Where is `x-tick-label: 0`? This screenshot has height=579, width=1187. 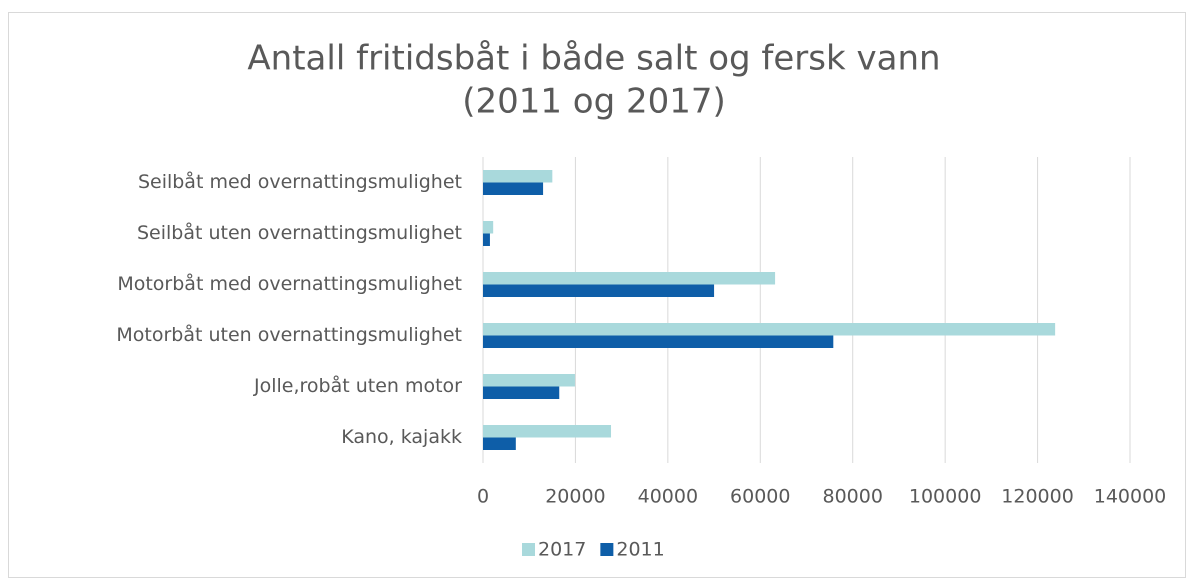 x-tick-label: 0 is located at coordinates (483, 497).